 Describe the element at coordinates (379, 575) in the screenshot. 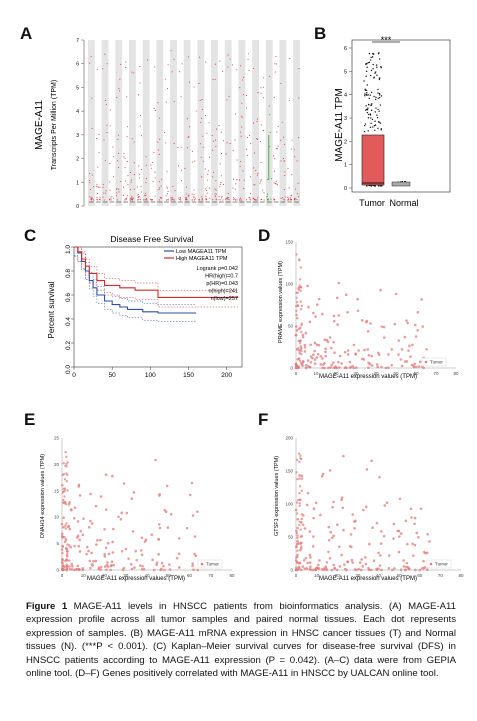

I see `scatter-x-tick-label: 40` at that location.